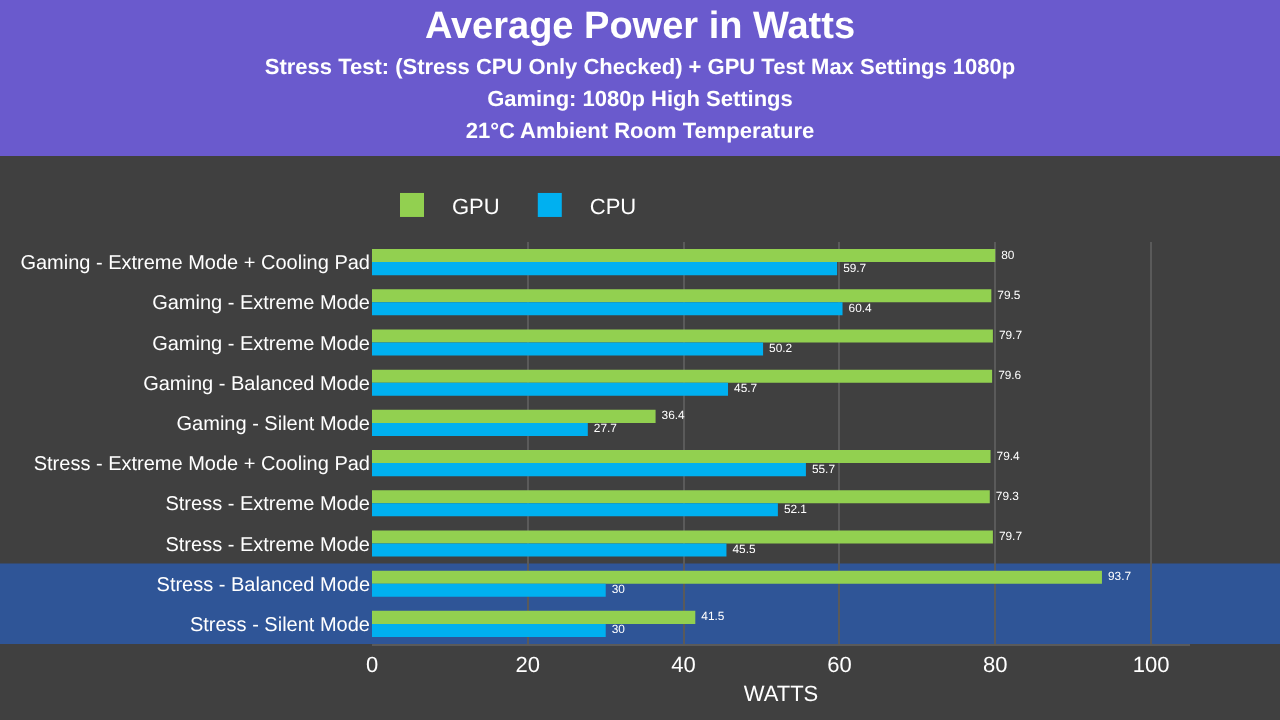 This screenshot has width=1280, height=720. Describe the element at coordinates (528, 666) in the screenshot. I see `x-tick-label: 20` at that location.